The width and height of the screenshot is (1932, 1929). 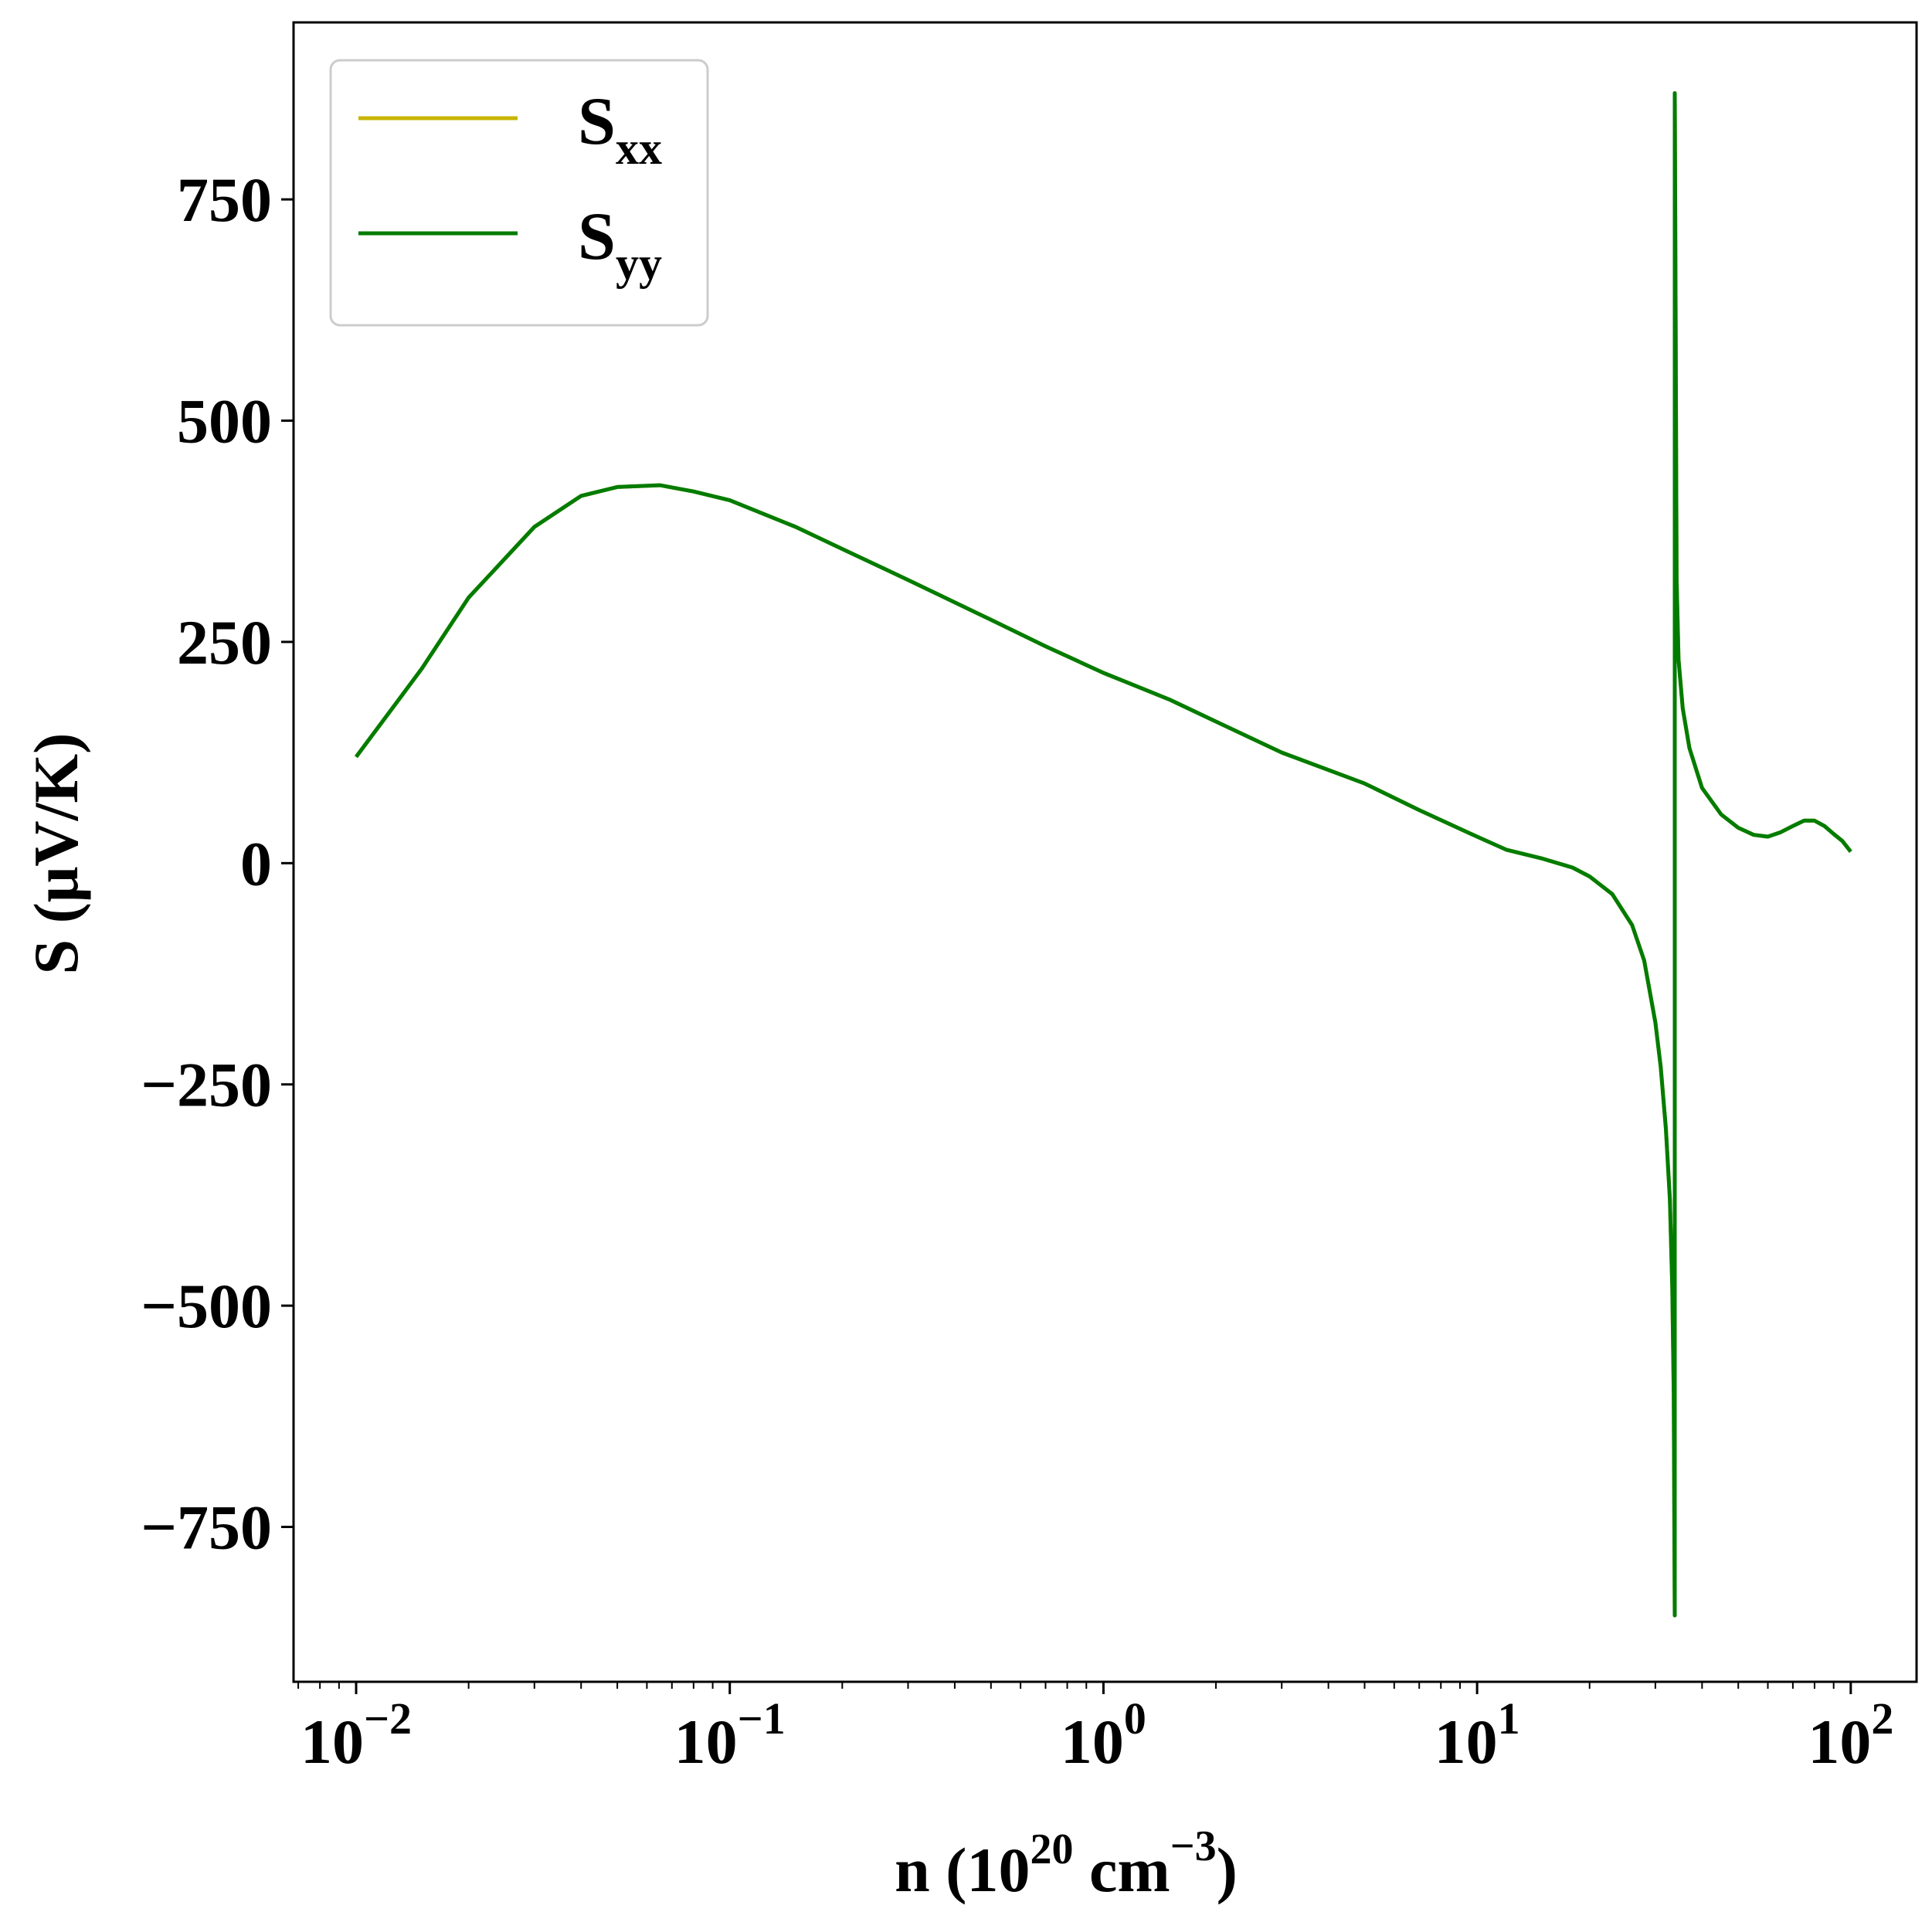 I want to click on x-tick-label: 10², so click(x=1851, y=1735).